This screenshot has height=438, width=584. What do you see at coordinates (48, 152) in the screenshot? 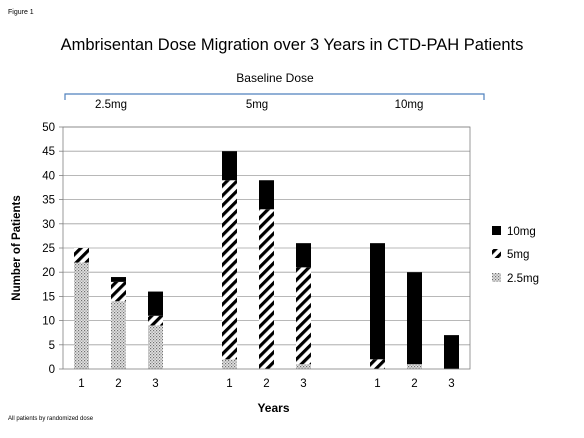
I see `y-tick-label: 45` at bounding box center [48, 152].